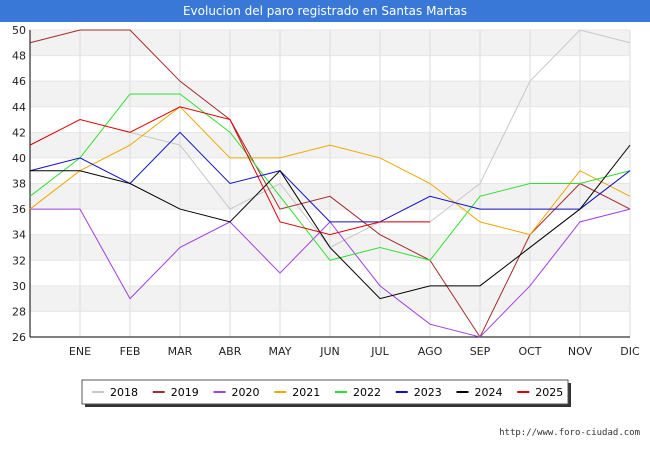 The height and width of the screenshot is (450, 650). Describe the element at coordinates (630, 351) in the screenshot. I see `x-tick-label: DIC` at that location.